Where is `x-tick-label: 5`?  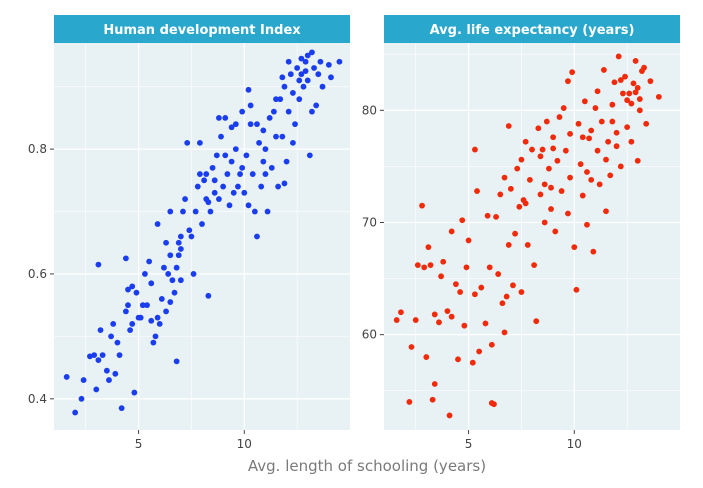 x-tick-label: 5 is located at coordinates (469, 444).